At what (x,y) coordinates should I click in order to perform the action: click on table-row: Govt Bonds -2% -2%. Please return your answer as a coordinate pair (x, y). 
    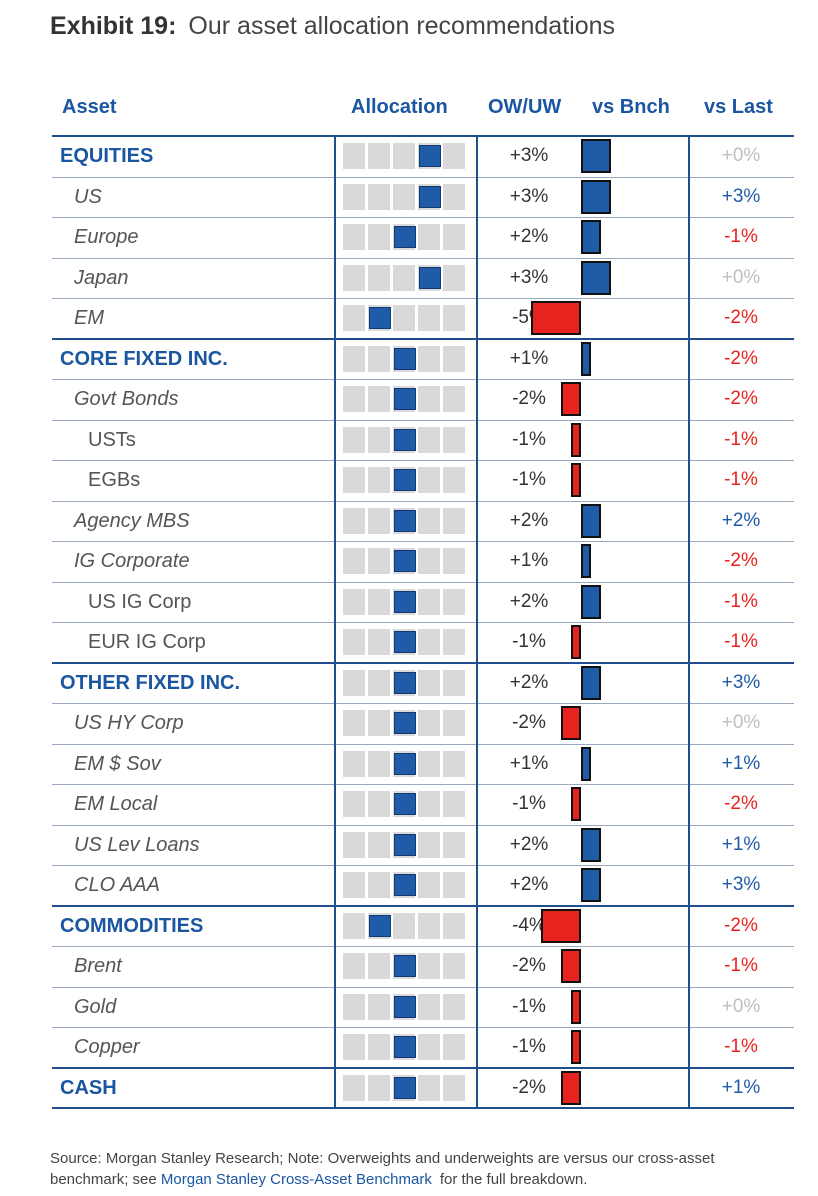
    Looking at the image, I should click on (423, 399).